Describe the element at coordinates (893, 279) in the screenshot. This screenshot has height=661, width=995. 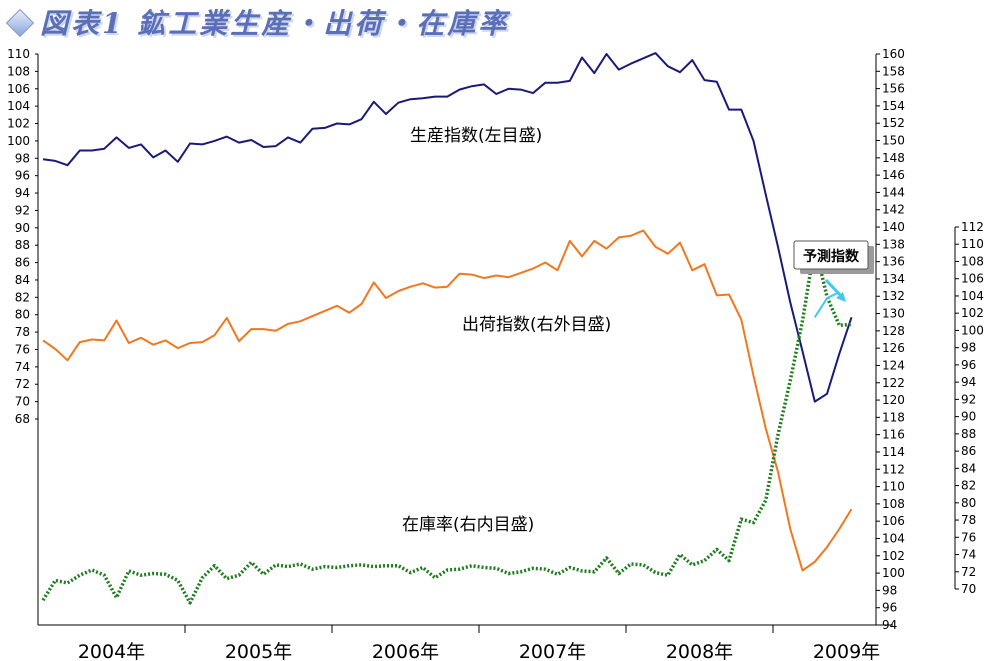
I see `right-outer-axis-tick-label: 134` at that location.